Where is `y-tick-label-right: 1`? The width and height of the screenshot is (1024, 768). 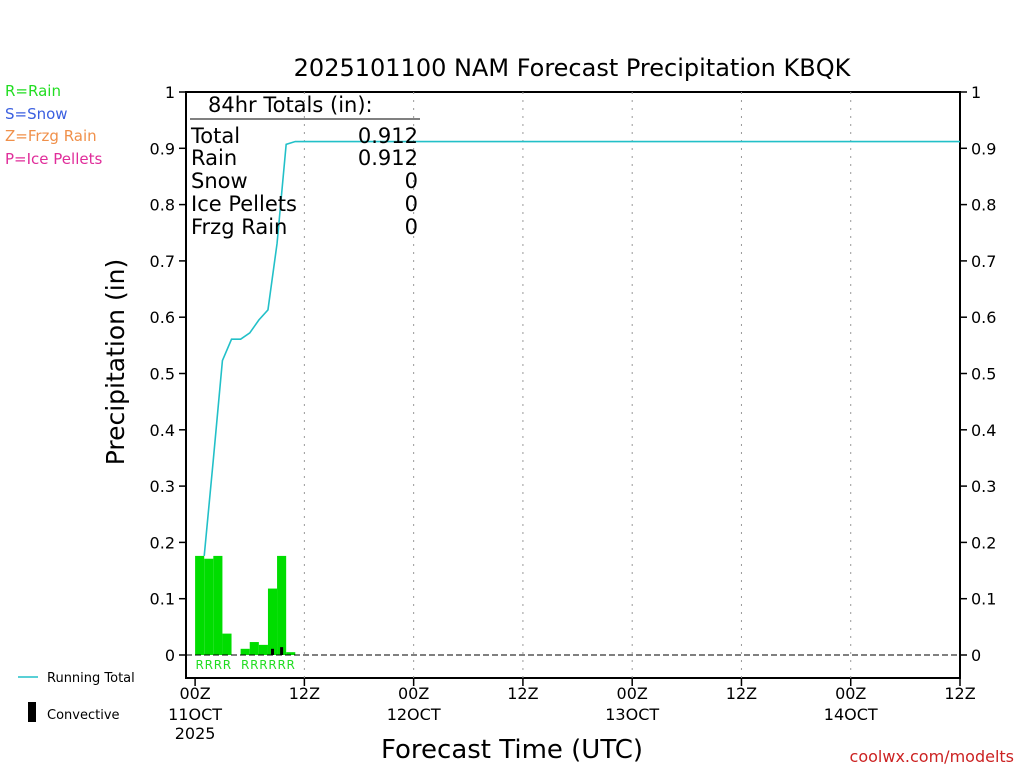 y-tick-label-right: 1 is located at coordinates (976, 92).